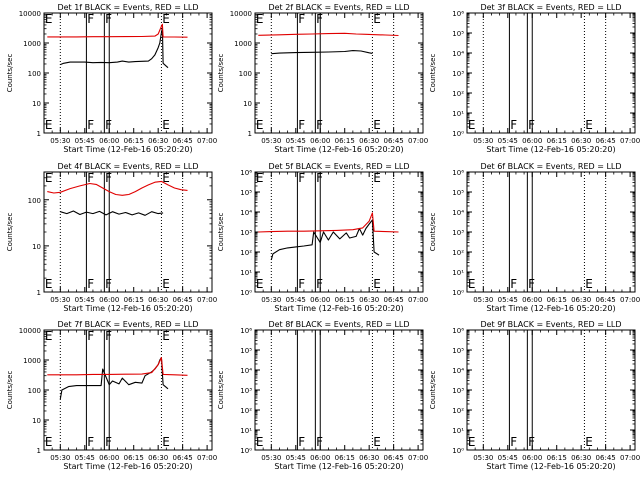  Describe the element at coordinates (127, 324) in the screenshot. I see `panel-title: Det 7f BLACK = Events, RED = LLD` at that location.